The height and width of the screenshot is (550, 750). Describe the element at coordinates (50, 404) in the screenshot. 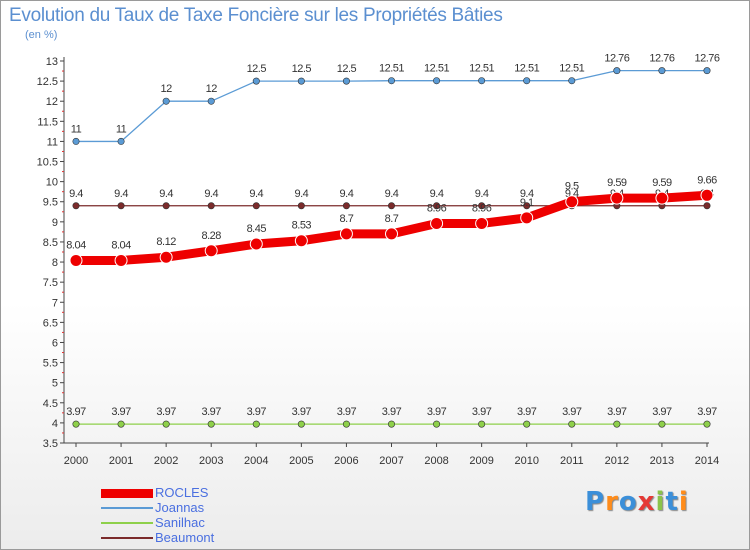

I see `y-tick-label: 4.5` at that location.